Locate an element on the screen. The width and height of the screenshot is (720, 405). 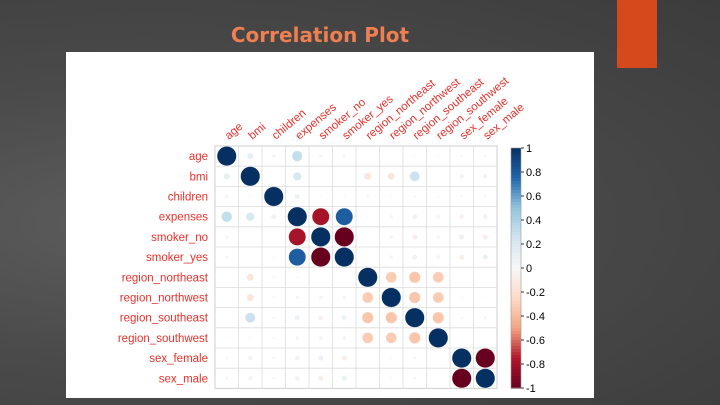
corr-circle-smoker_no-region_southwest is located at coordinates (438, 236).